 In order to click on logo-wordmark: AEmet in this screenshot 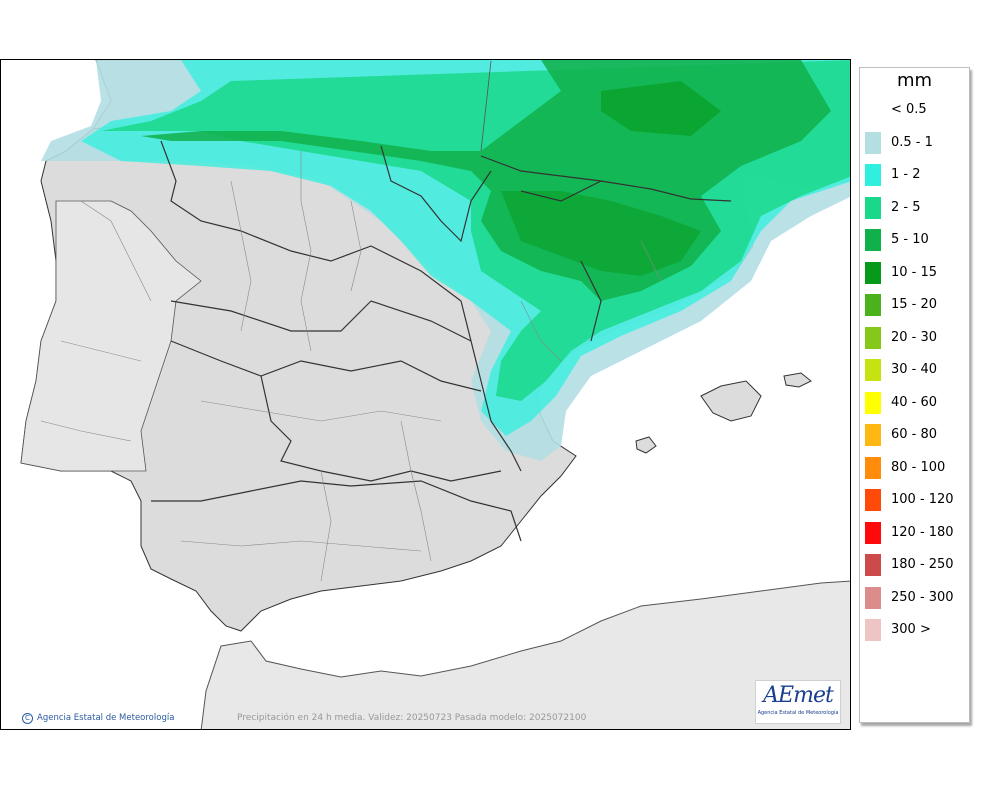, I will do `click(798, 695)`.